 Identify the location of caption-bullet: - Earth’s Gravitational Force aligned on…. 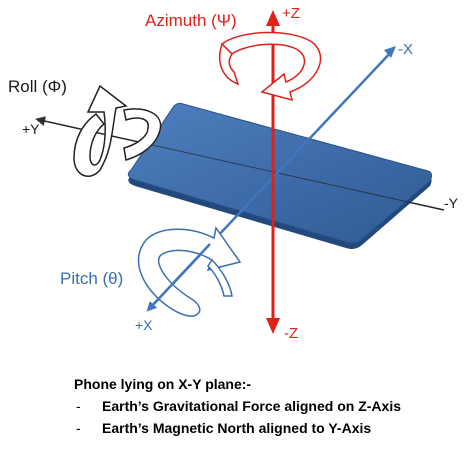
(269, 406).